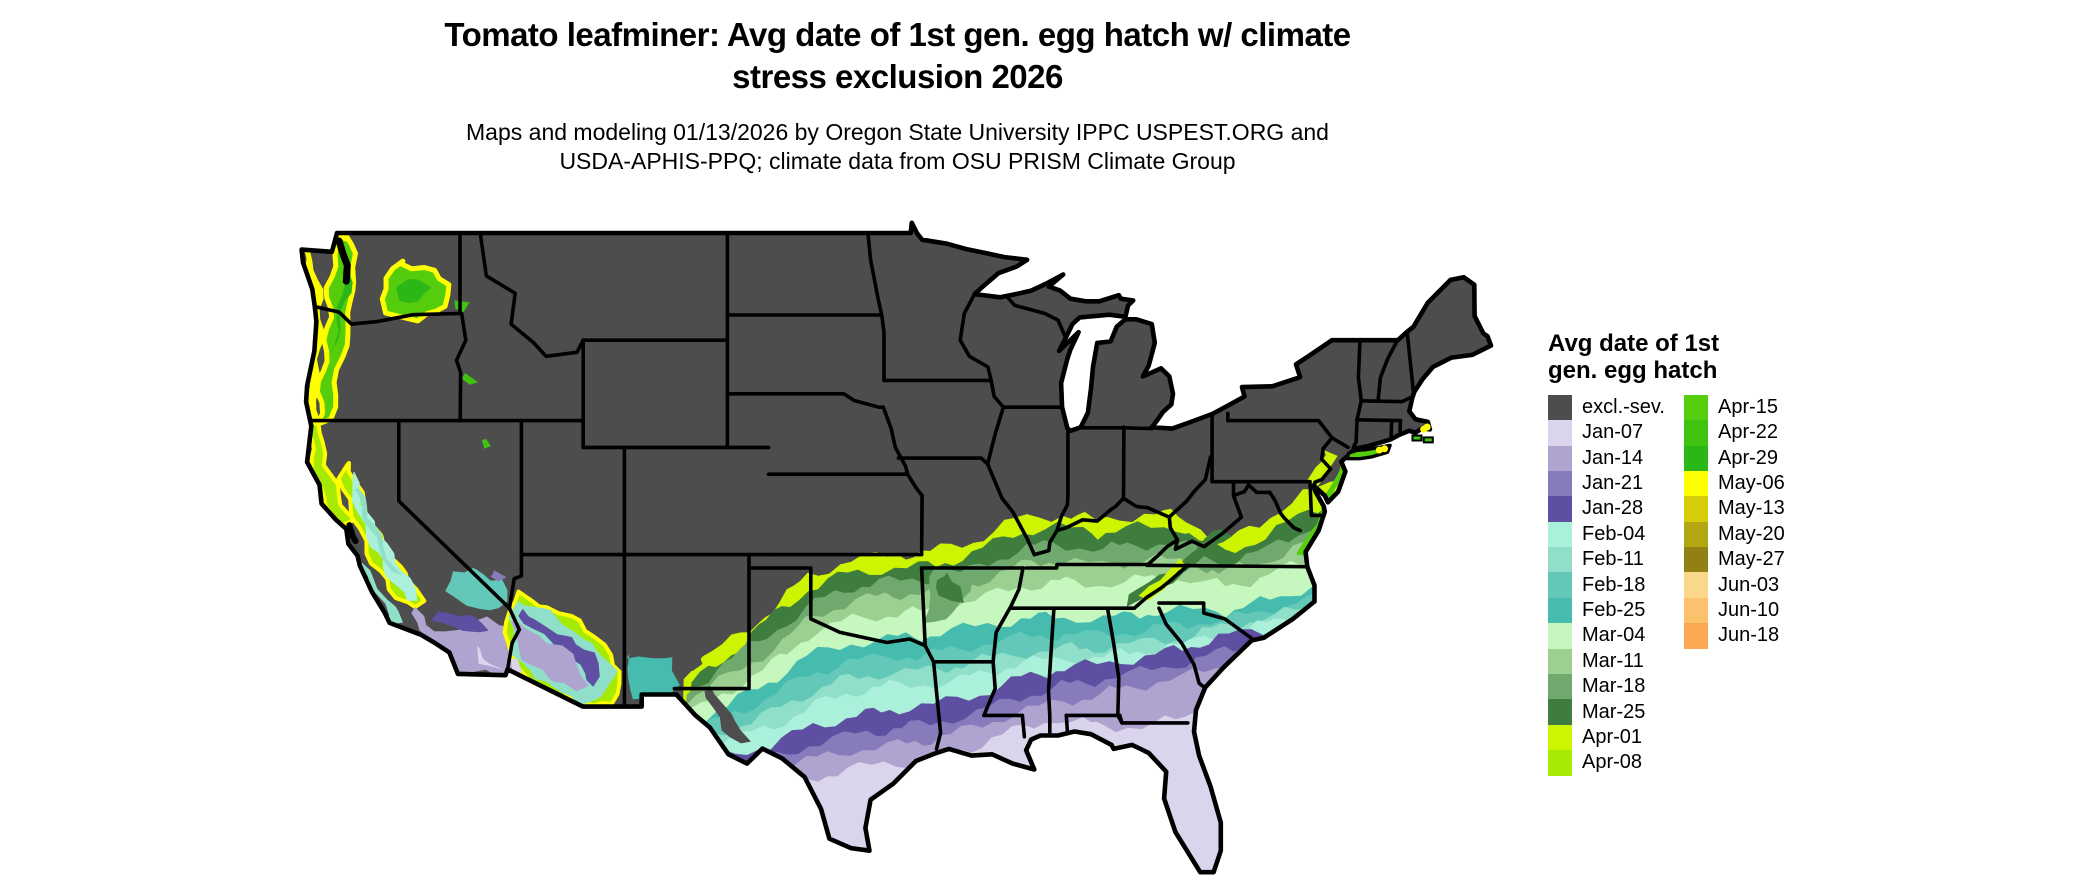 This screenshot has width=2100, height=892. What do you see at coordinates (1613, 508) in the screenshot?
I see `legend-label: Jan-28` at bounding box center [1613, 508].